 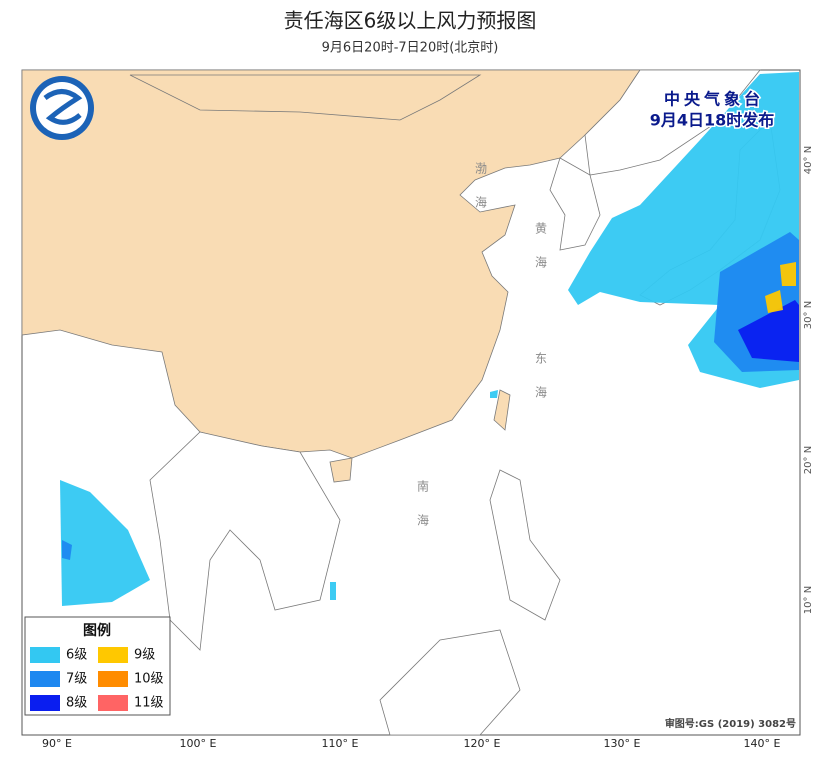 What do you see at coordinates (622, 743) in the screenshot?
I see `longitude-label: 130° E` at bounding box center [622, 743].